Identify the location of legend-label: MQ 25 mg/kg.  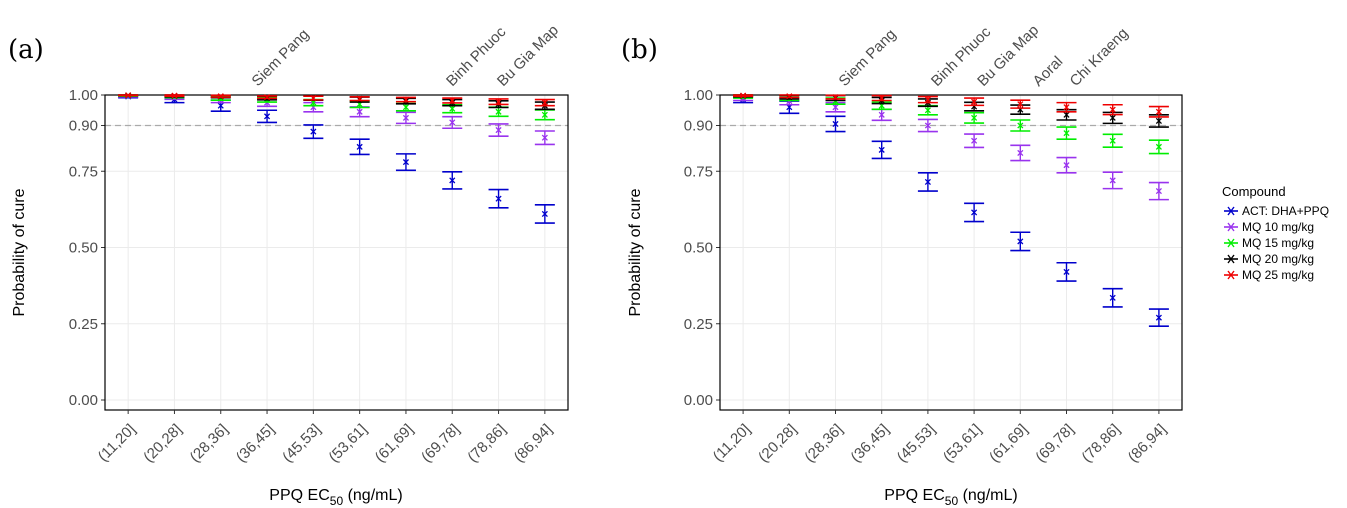
(1278, 275).